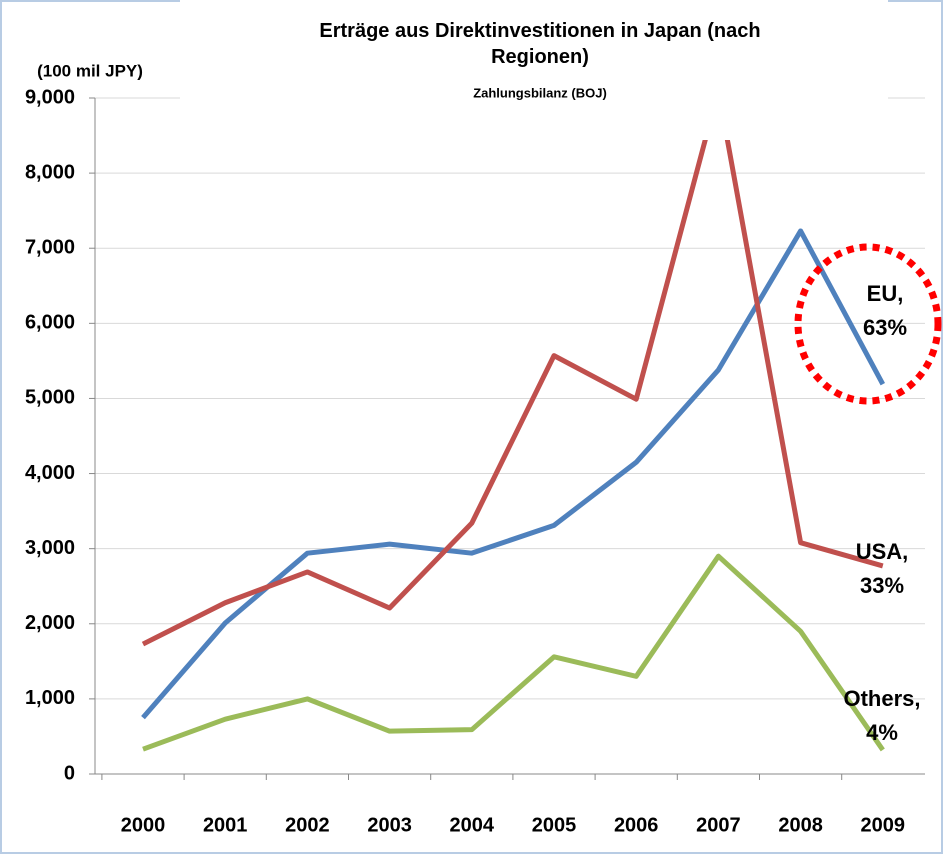  What do you see at coordinates (50, 698) in the screenshot?
I see `y-tick-label: 1,000` at bounding box center [50, 698].